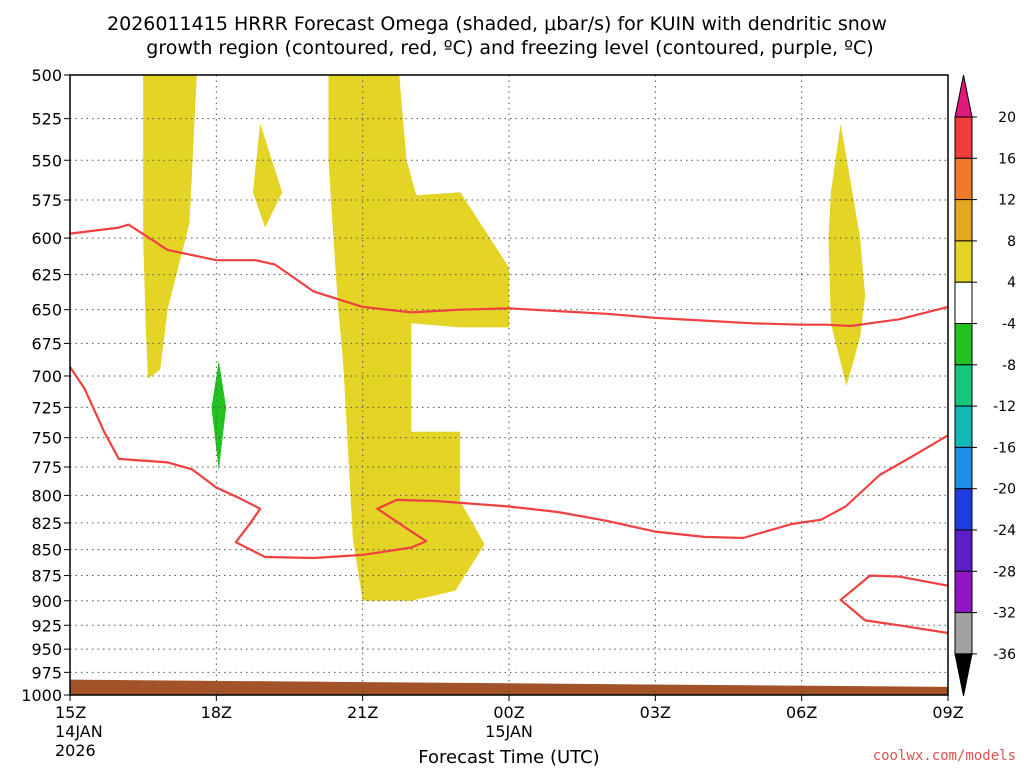 The image size is (1024, 768). What do you see at coordinates (362, 712) in the screenshot?
I see `x-tick-label-21Z: 21Z` at bounding box center [362, 712].